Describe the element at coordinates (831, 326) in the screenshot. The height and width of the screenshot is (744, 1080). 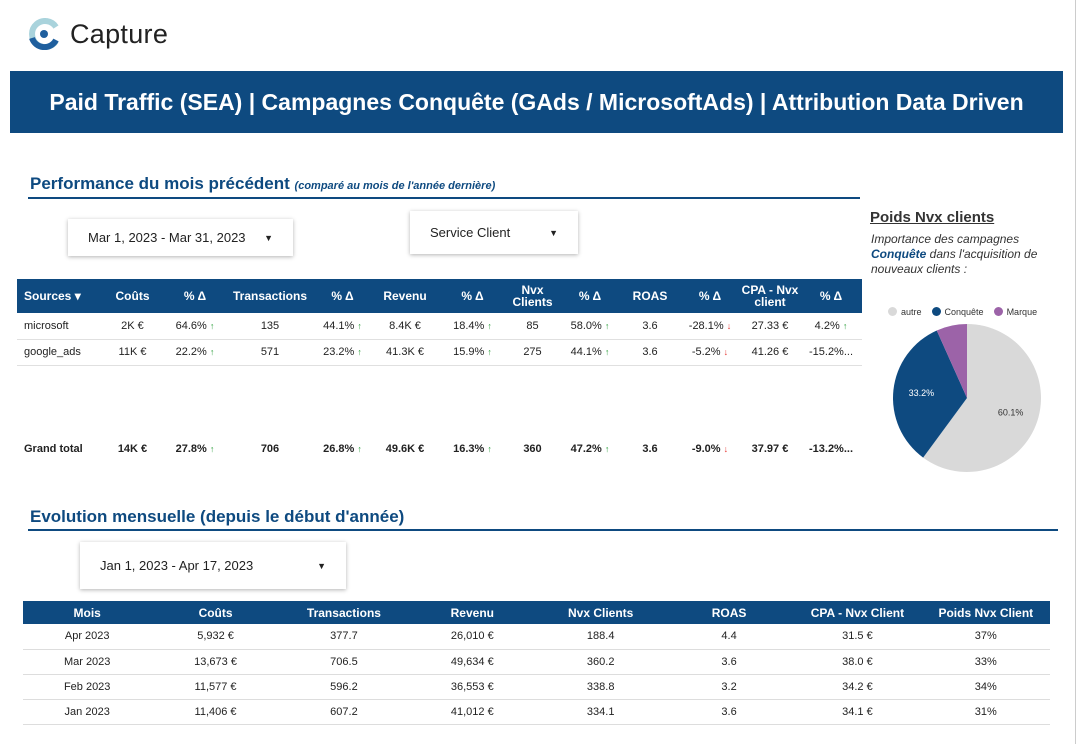
I see `table-cell: 4.2% ↑` at that location.